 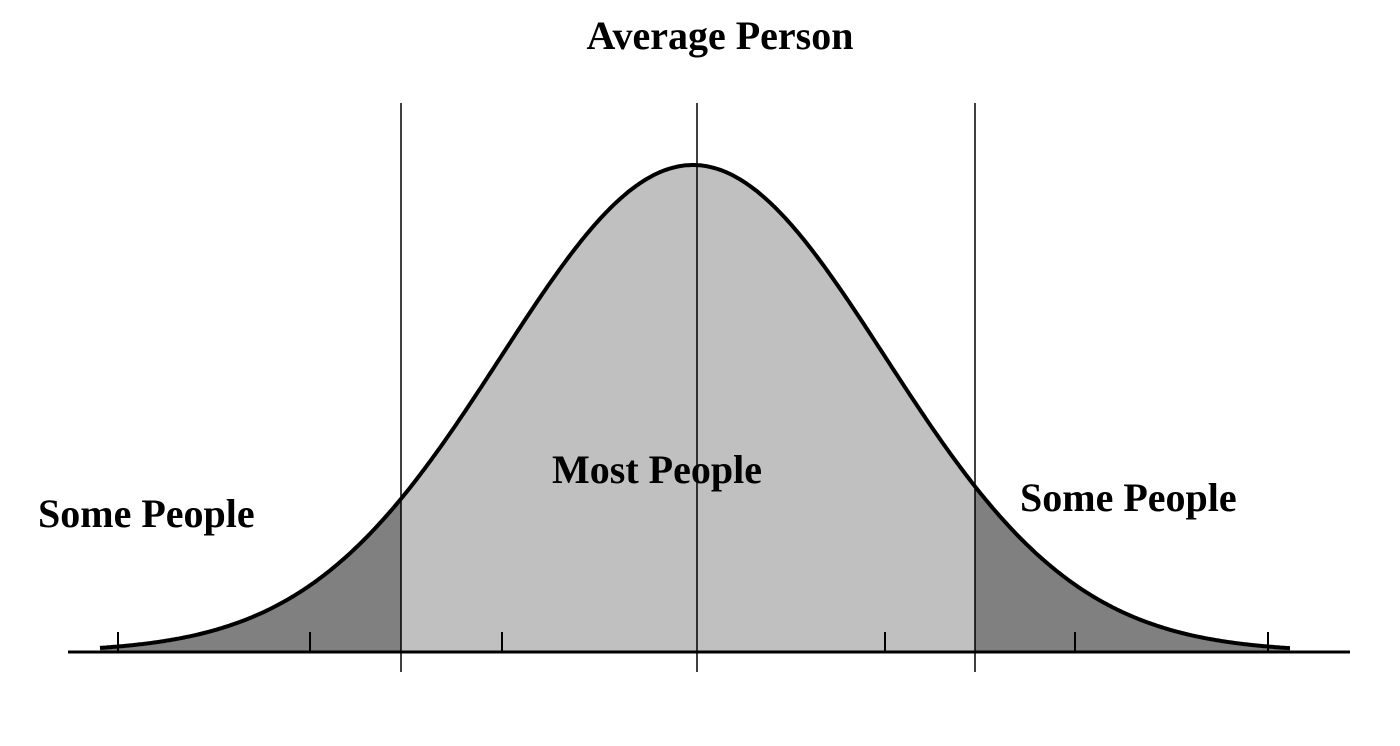 I want to click on tail-right, so click(x=1132, y=569).